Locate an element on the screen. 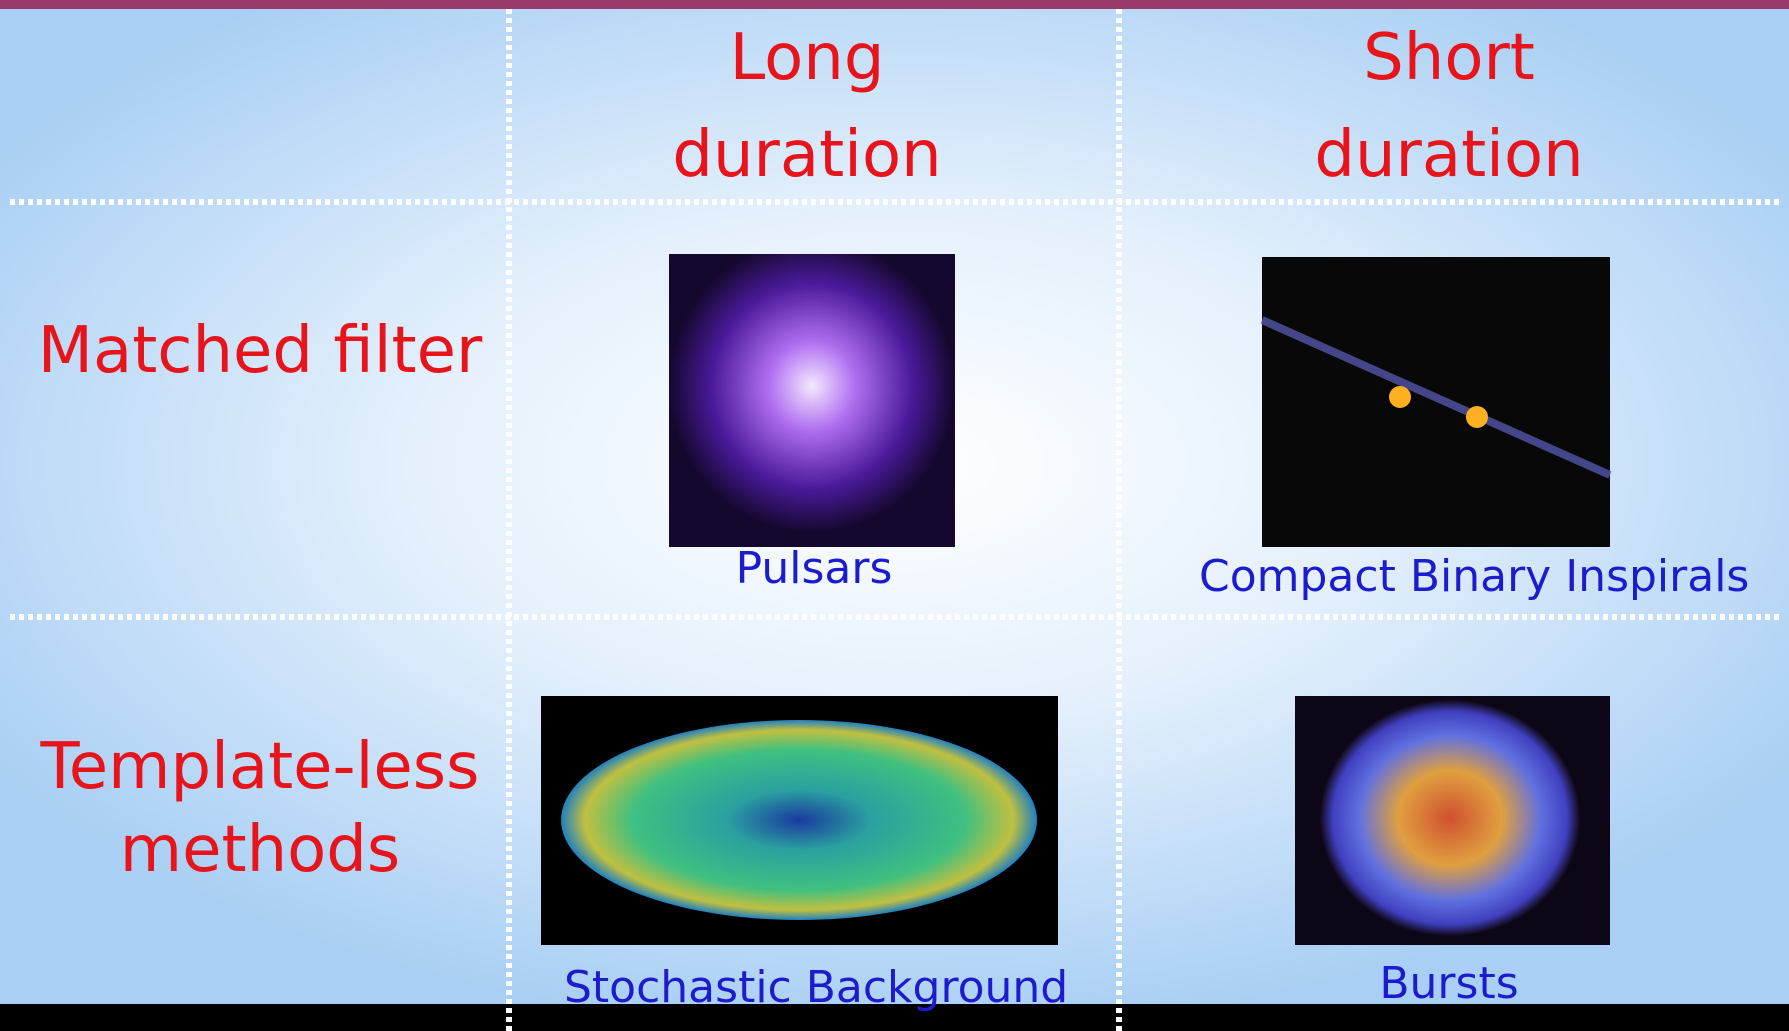  column-header: Short duration is located at coordinates (1449, 106).